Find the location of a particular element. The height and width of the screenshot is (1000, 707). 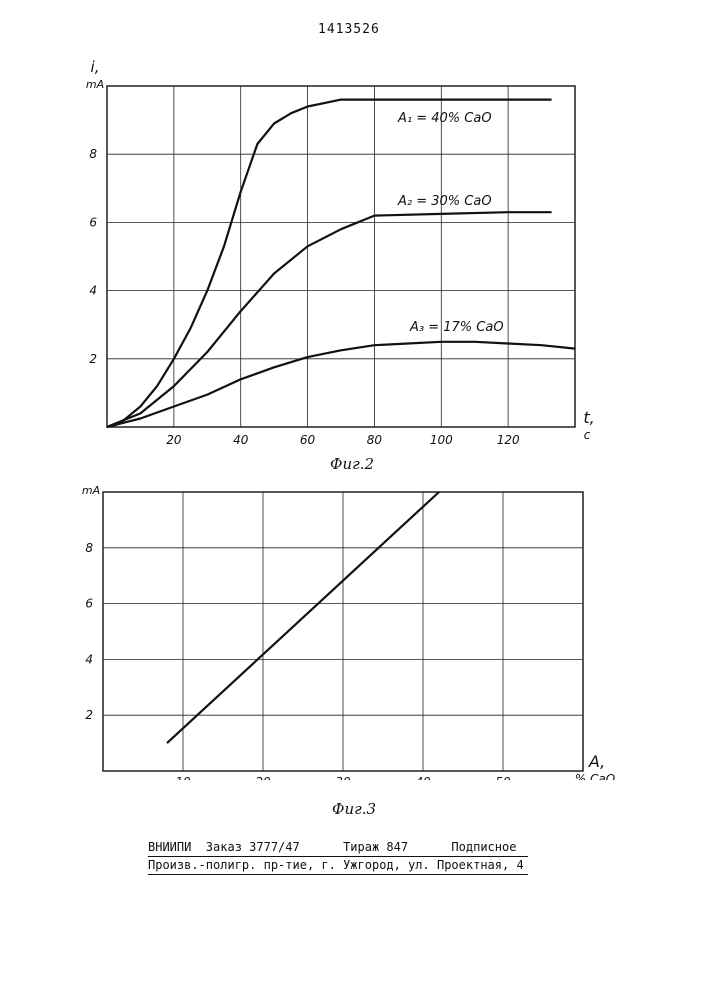

series-label: A₂ = 30% CaO is located at coordinates (444, 201).